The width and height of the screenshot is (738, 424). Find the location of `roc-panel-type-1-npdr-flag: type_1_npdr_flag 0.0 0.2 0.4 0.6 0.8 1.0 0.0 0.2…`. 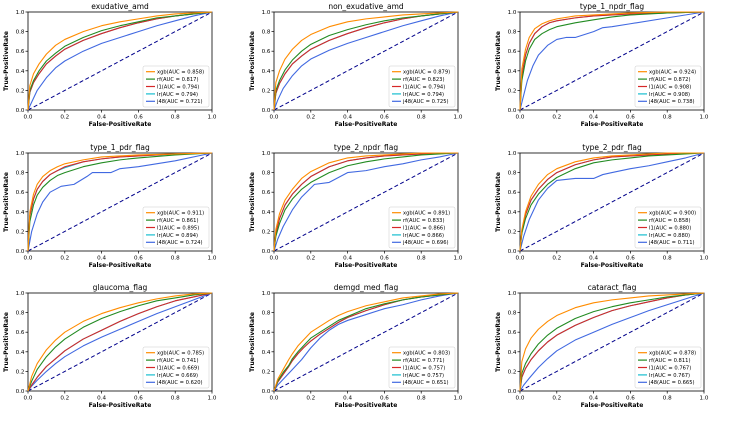

roc-panel-type-1-npdr-flag: type_1_npdr_flag 0.0 0.2 0.4 0.6 0.8 1.0 0.0 0.2… is located at coordinates (615, 69).